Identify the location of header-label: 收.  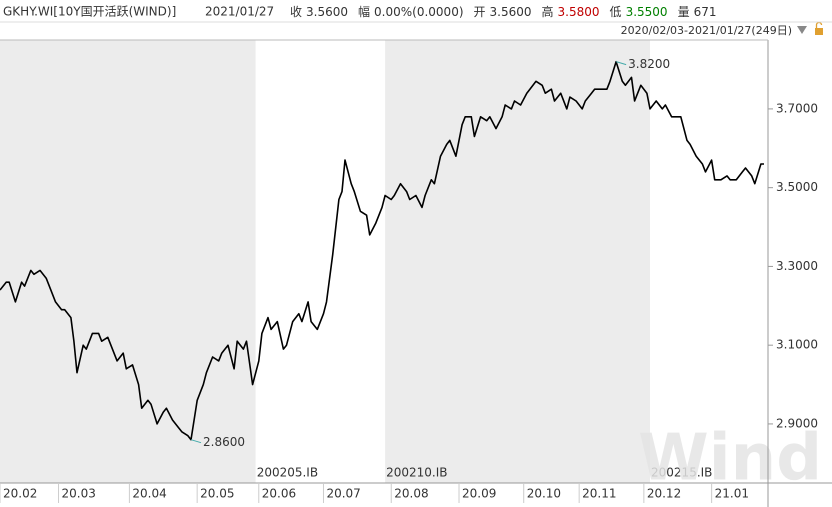
(296, 12).